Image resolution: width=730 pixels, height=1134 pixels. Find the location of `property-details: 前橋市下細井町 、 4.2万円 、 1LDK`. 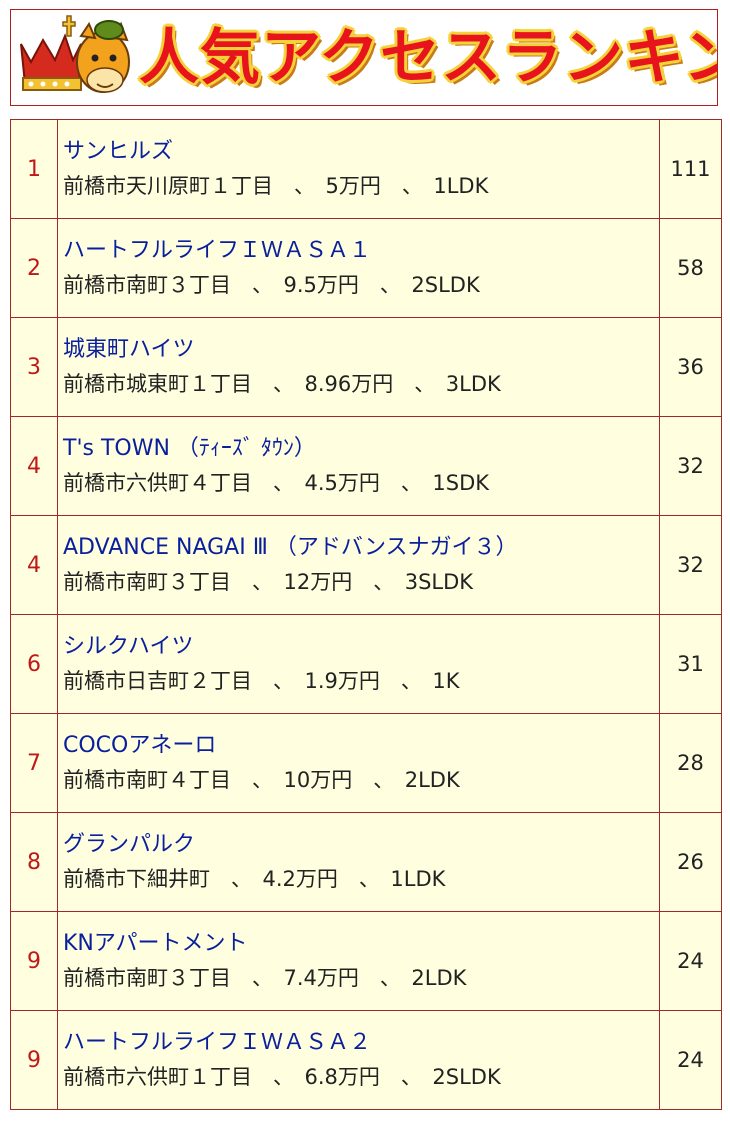

property-details: 前橋市下細井町 、 4.2万円 、 1LDK is located at coordinates (361, 879).